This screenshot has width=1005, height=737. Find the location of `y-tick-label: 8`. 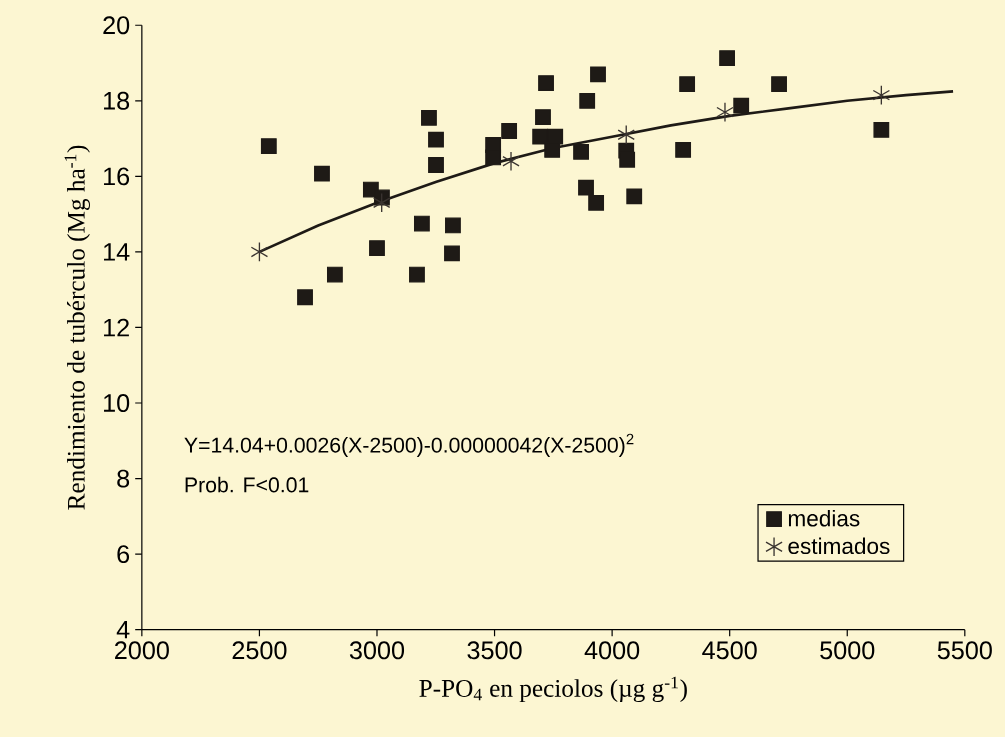

y-tick-label: 8 is located at coordinates (123, 478).